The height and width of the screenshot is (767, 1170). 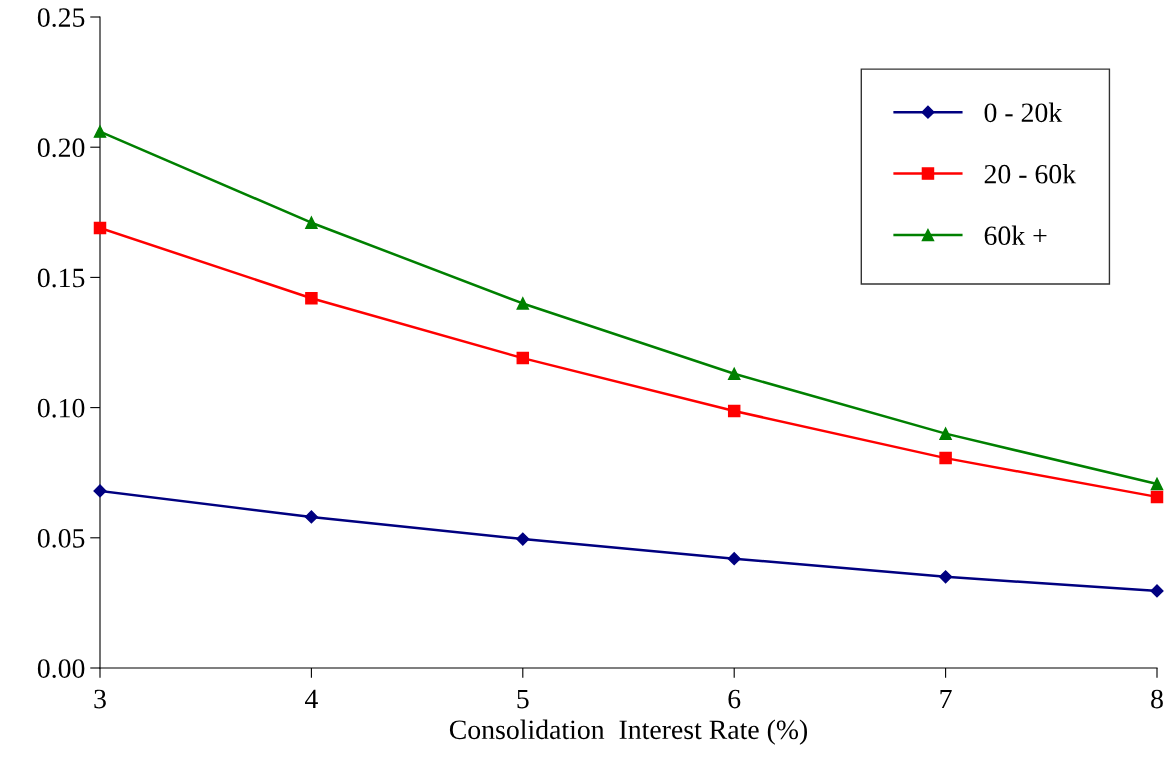 What do you see at coordinates (61, 278) in the screenshot?
I see `y-tick-label: 0.15` at bounding box center [61, 278].